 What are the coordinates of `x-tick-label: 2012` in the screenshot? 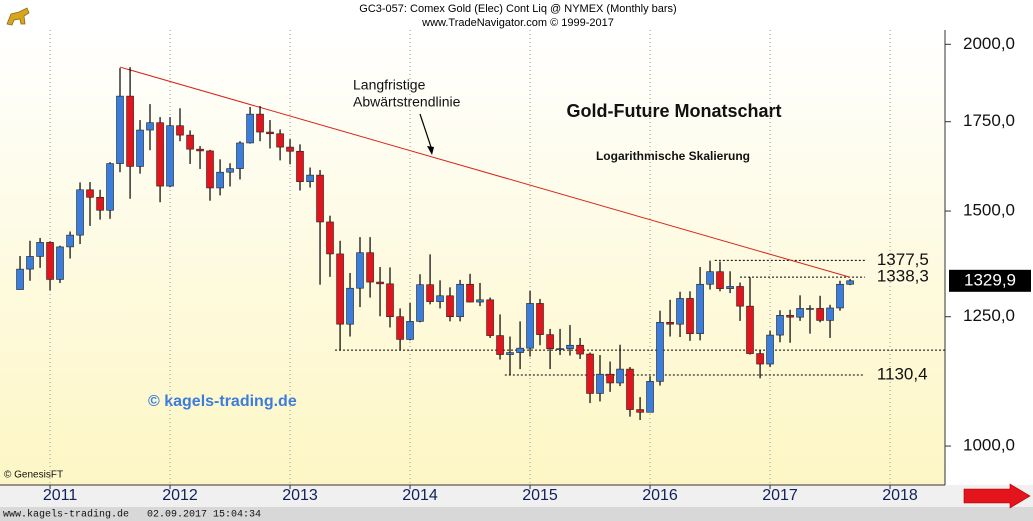 It's located at (180, 495).